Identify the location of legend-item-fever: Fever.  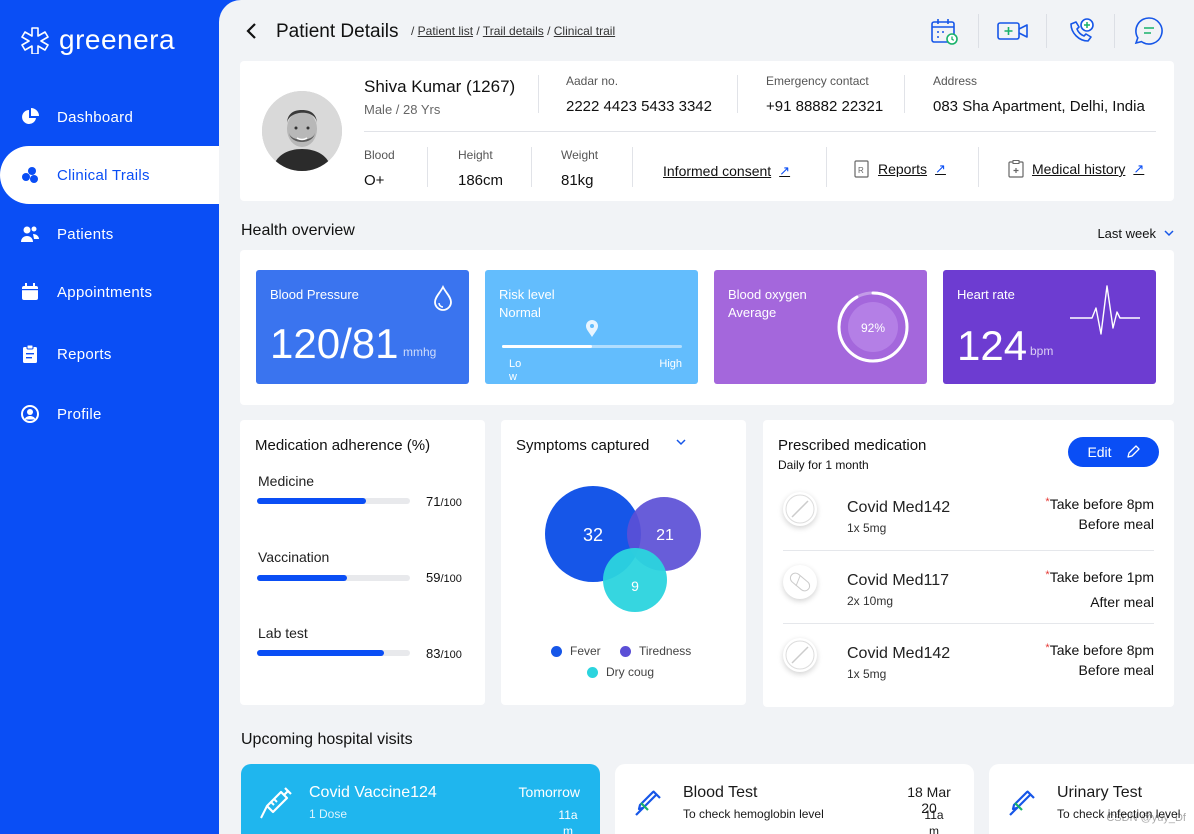
(576, 651).